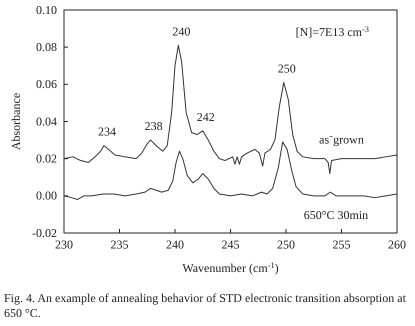  What do you see at coordinates (230, 267) in the screenshot?
I see `x-axis-title: Wavenumber (cm$^{-1}$)` at bounding box center [230, 267].